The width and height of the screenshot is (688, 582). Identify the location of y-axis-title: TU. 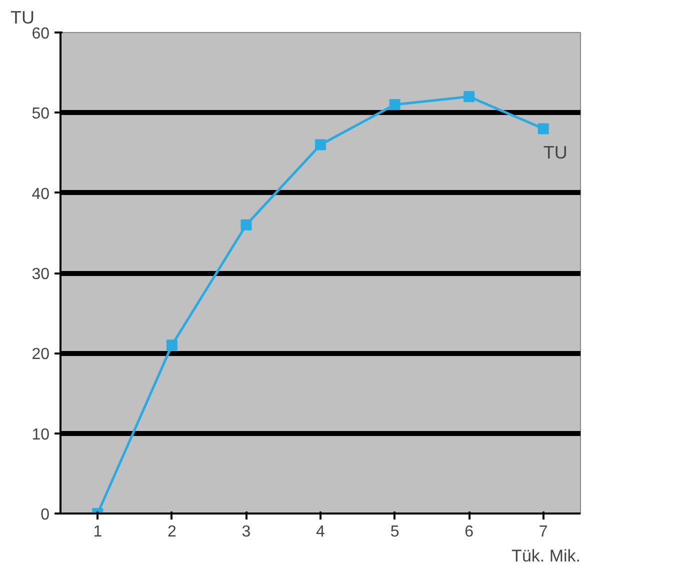
(22, 18).